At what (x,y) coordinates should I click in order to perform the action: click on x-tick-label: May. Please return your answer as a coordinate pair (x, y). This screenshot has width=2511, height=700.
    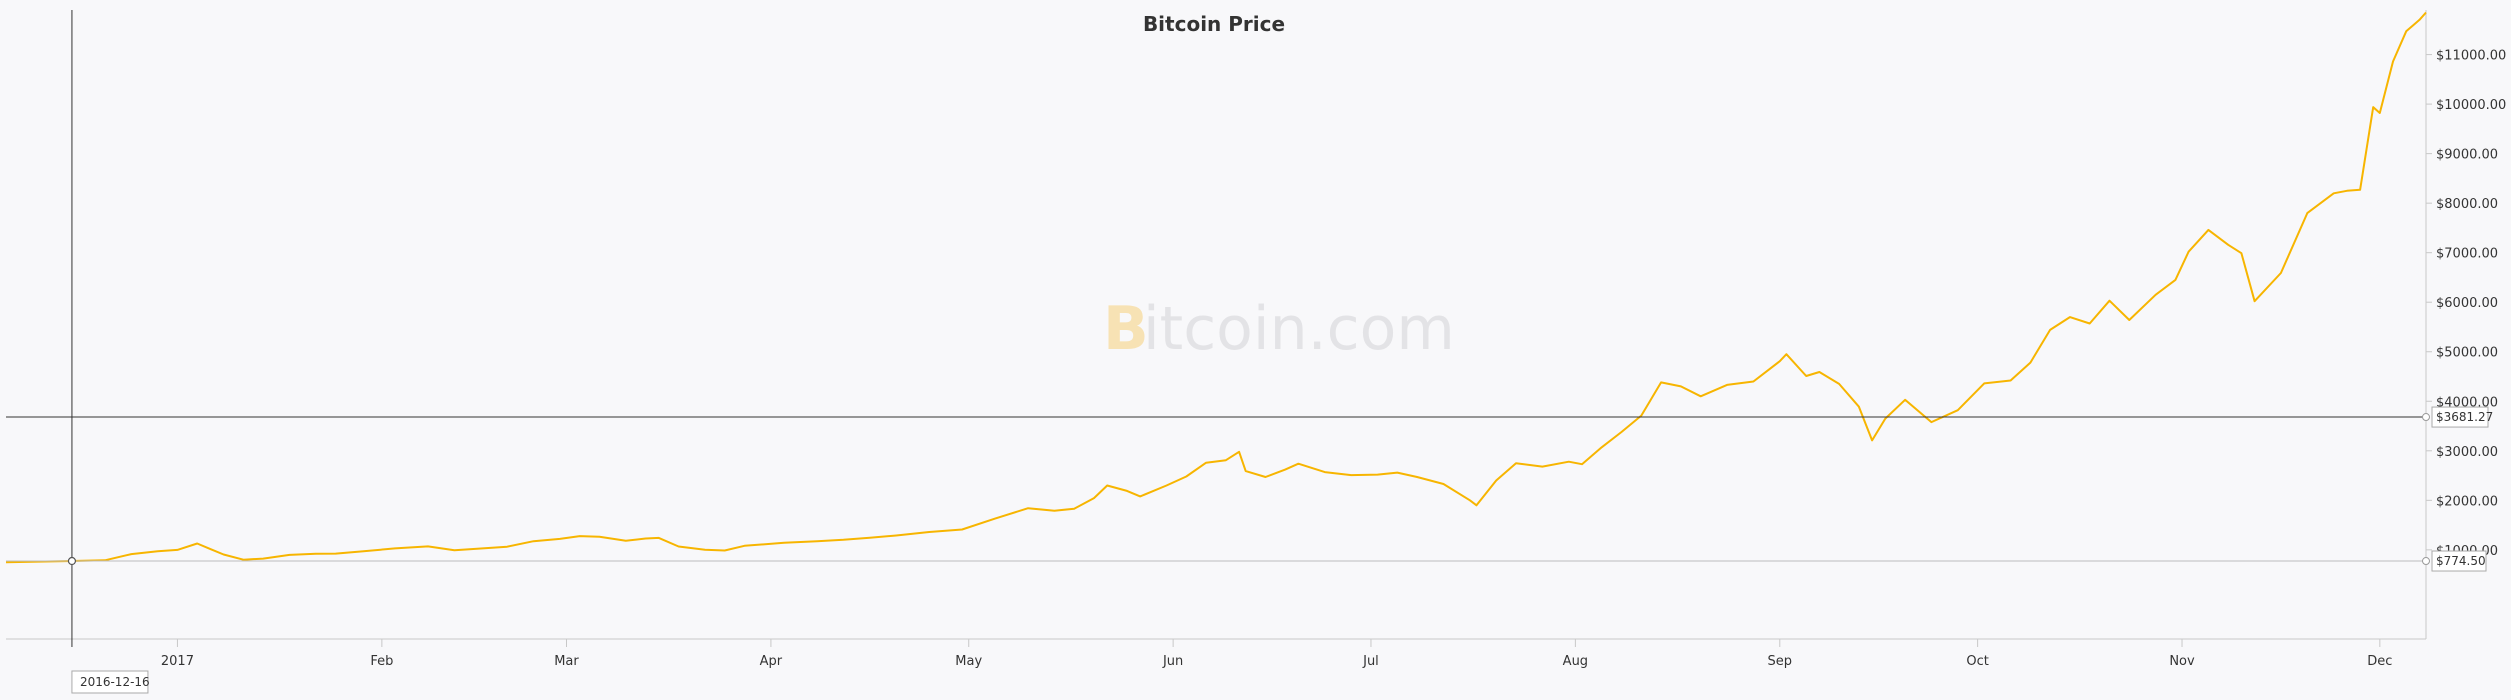
    Looking at the image, I should click on (968, 661).